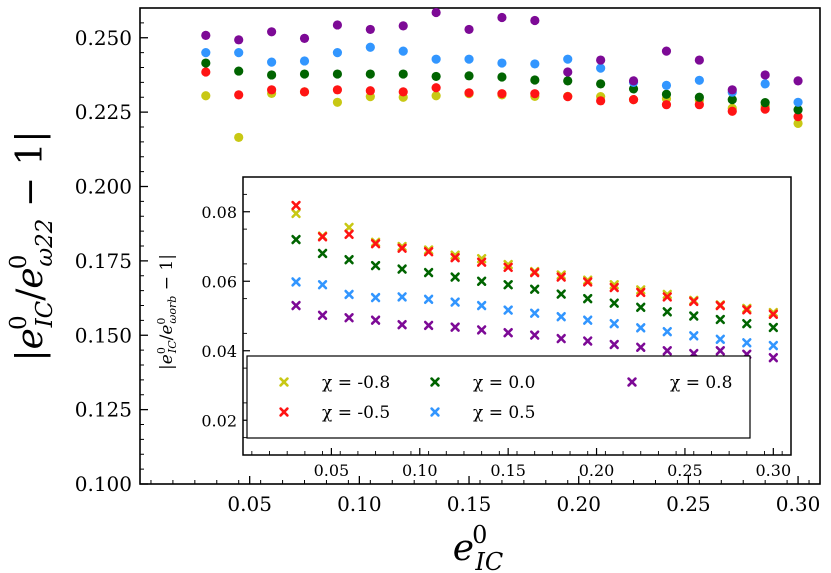 This screenshot has height=573, width=831. I want to click on y-label-e2-sup: 0, so click(19, 262).